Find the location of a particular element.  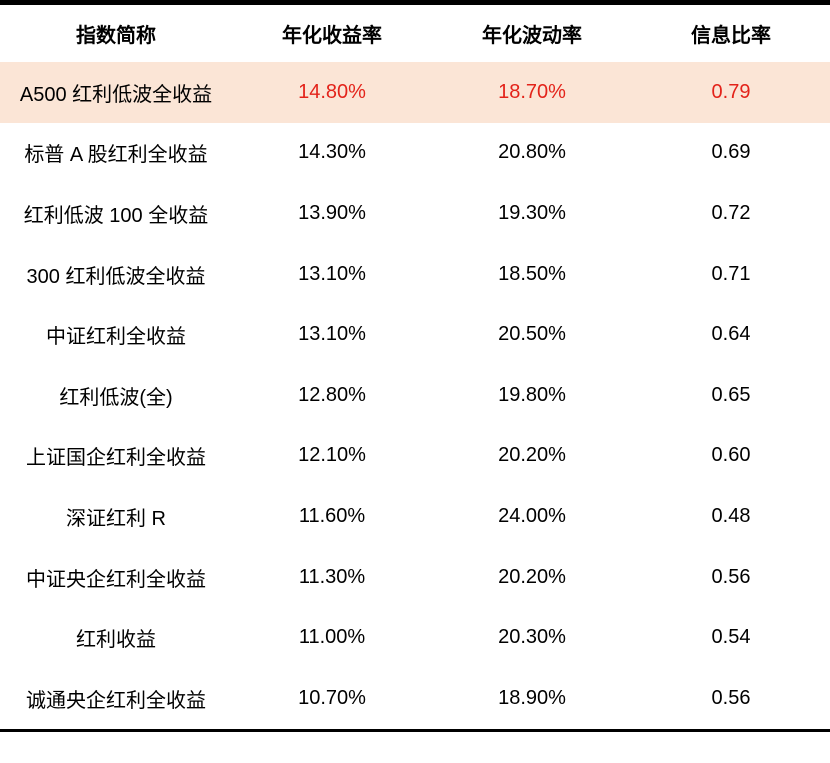

table-row: 300 红利低波全收益 13.10% 18.50% 0.71 is located at coordinates (415, 274).